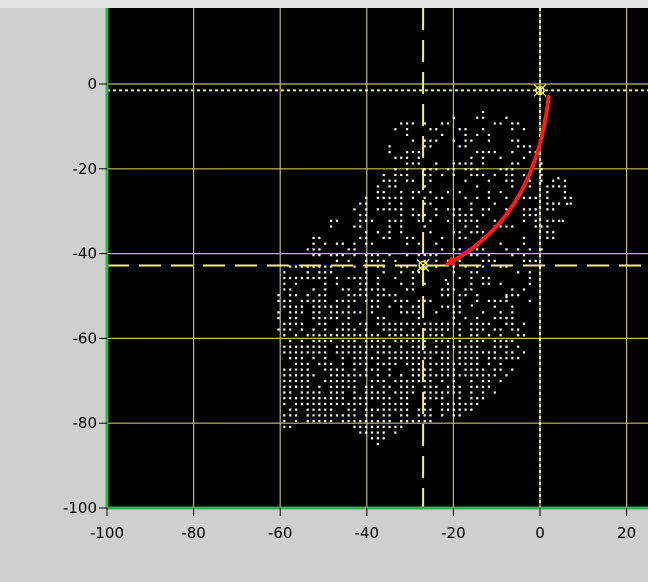 The width and height of the screenshot is (648, 582). What do you see at coordinates (85, 296) in the screenshot?
I see `y-axis-ticks: 0 -20 -40 -60 -80 -100` at bounding box center [85, 296].